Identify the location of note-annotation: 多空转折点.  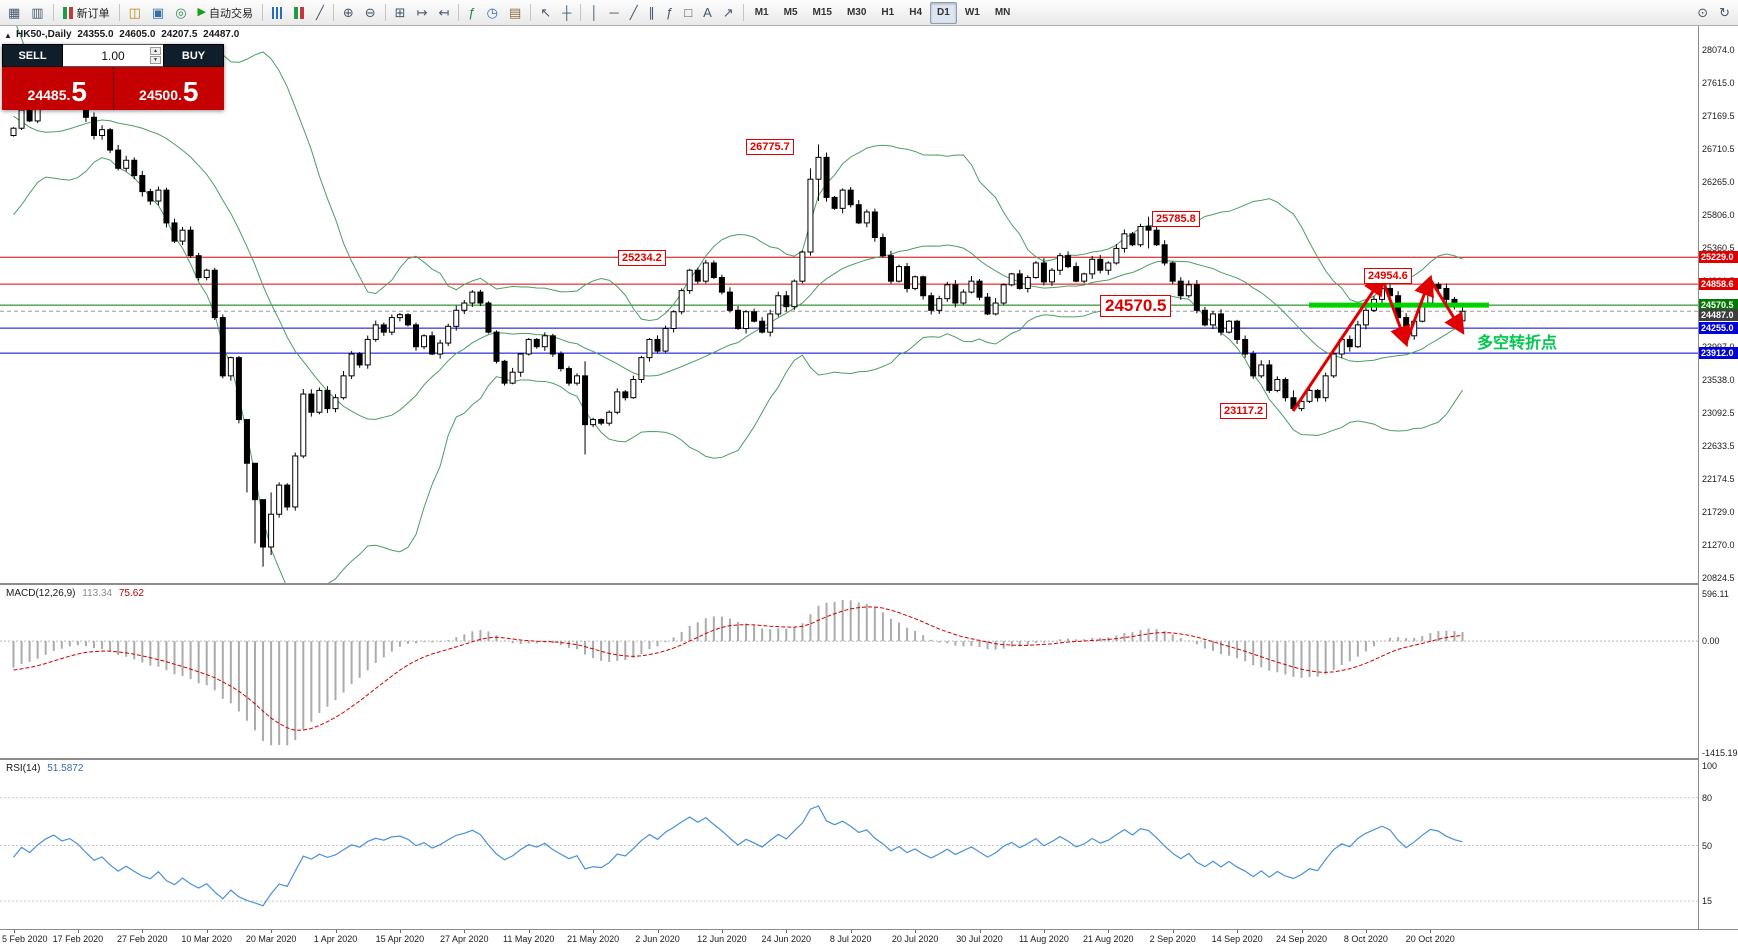
(1517, 343).